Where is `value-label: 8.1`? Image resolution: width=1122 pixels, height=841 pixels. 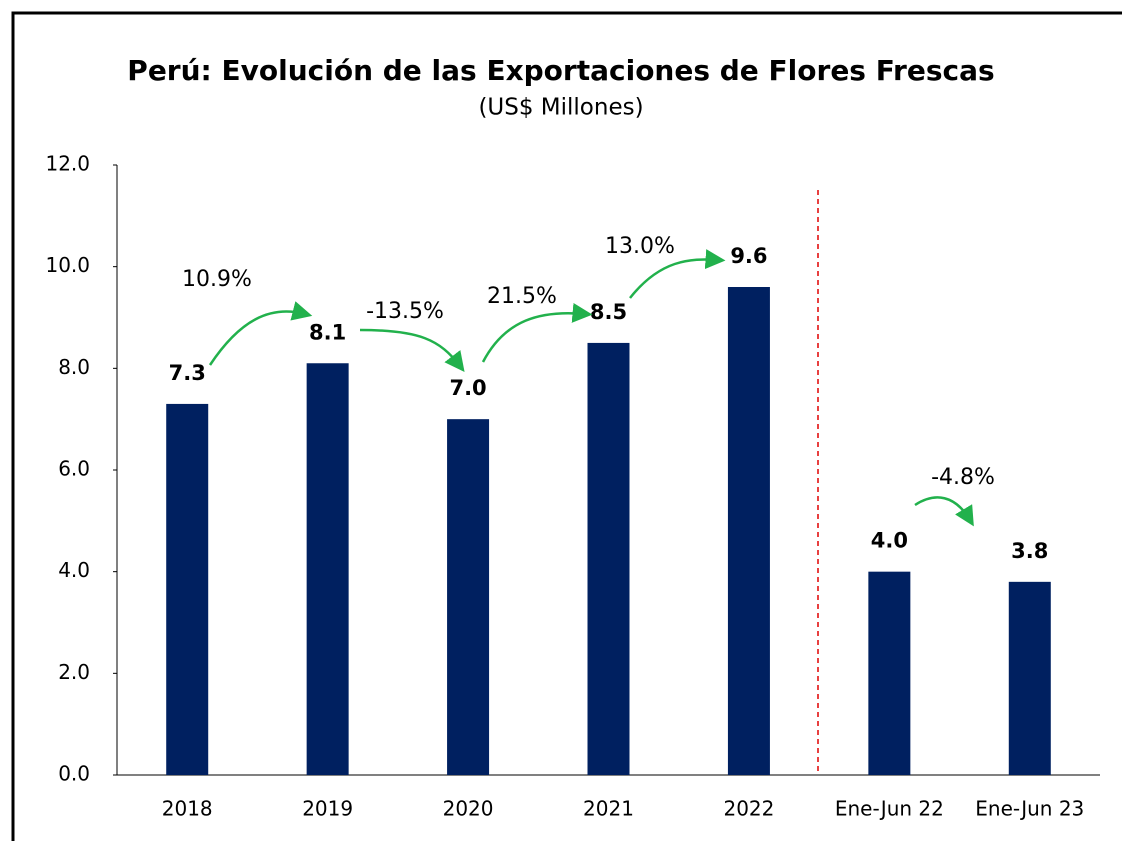 value-label: 8.1 is located at coordinates (327, 332).